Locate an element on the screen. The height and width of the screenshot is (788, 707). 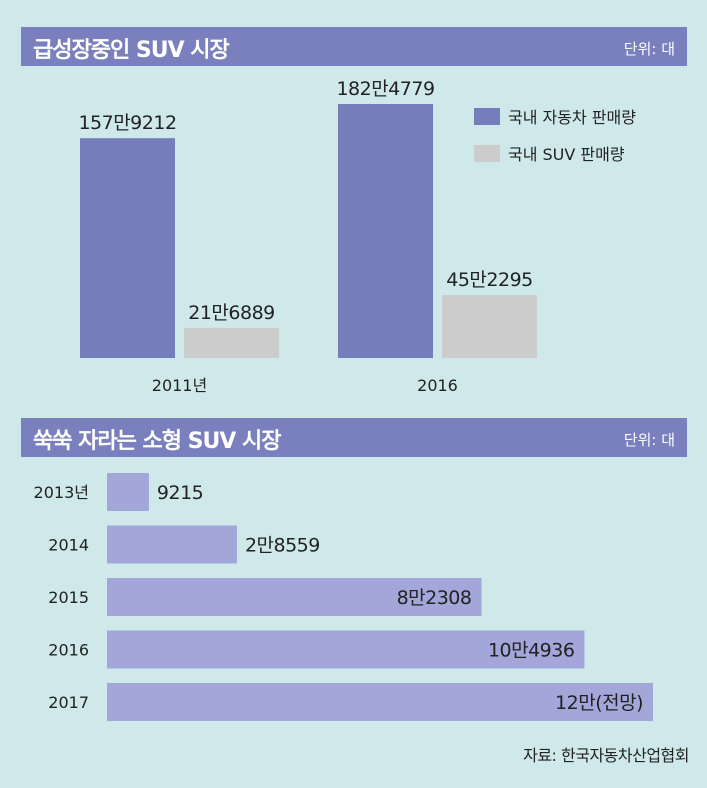
legend-label-1: 국내 SUV 판매량 is located at coordinates (566, 154).